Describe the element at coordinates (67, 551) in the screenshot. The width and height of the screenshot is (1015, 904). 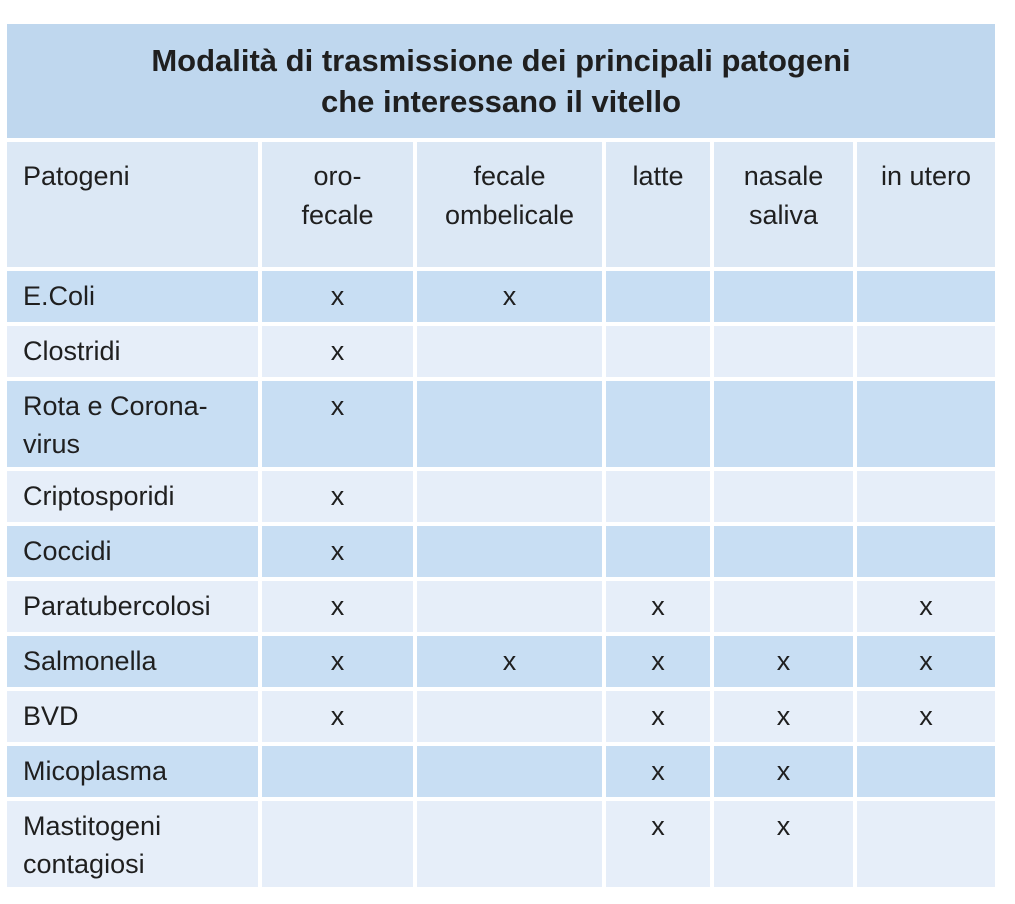
I see `row-label-line1: Coccidi` at that location.